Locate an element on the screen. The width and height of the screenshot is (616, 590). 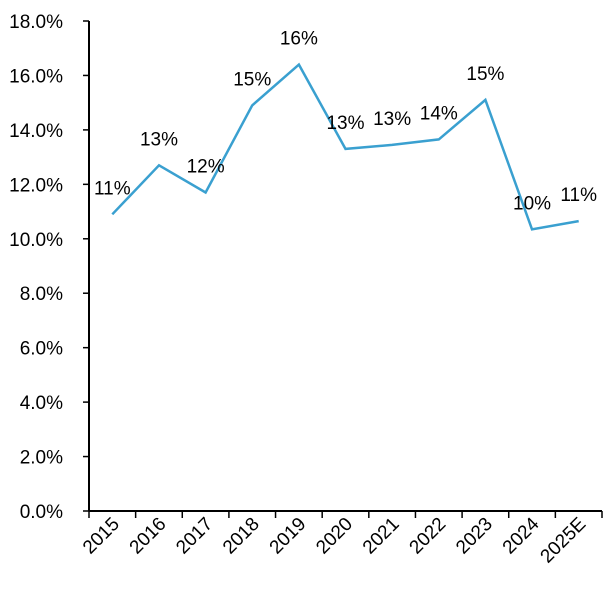
x-tick-label: 2016 is located at coordinates (148, 536).